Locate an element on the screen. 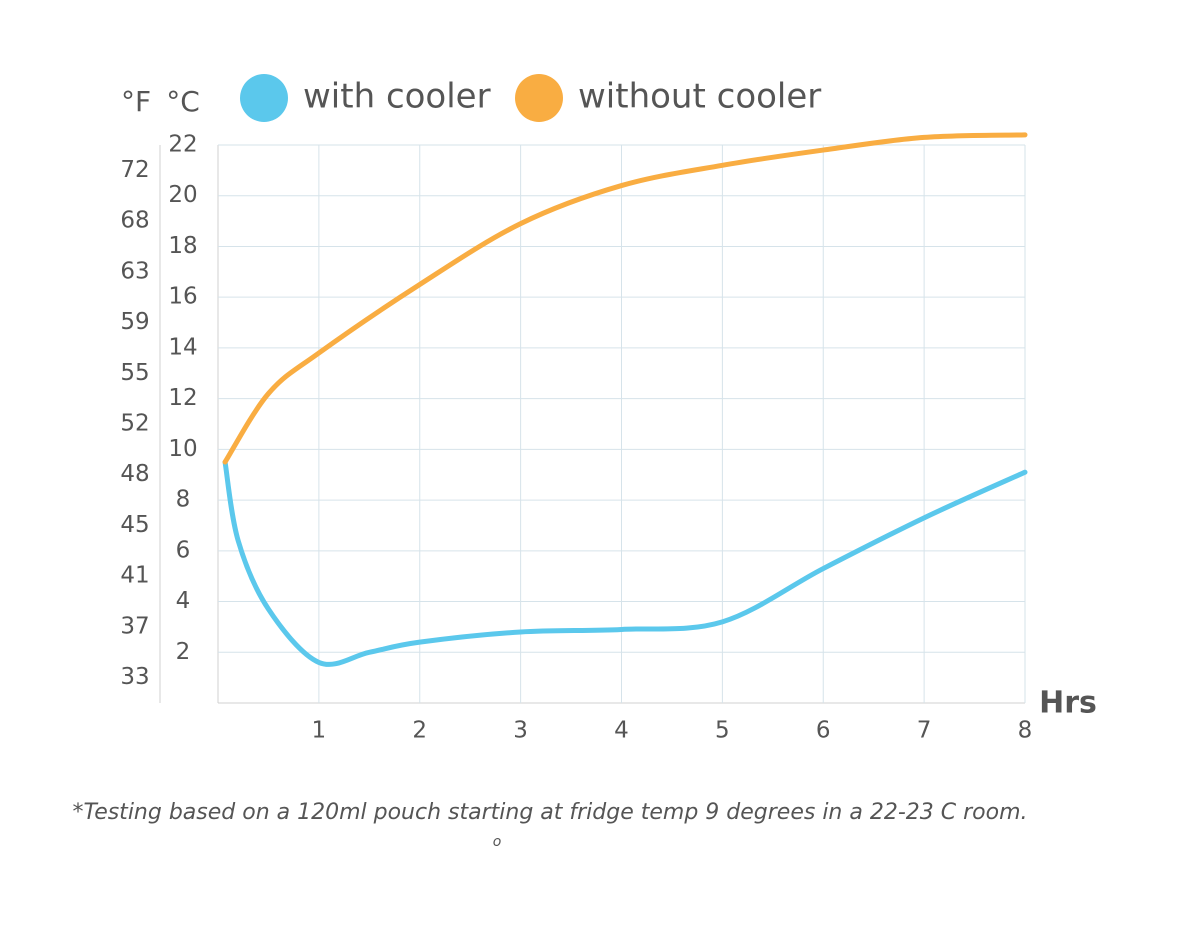 The width and height of the screenshot is (1199, 925). x-tick-label: 8 is located at coordinates (1025, 731).